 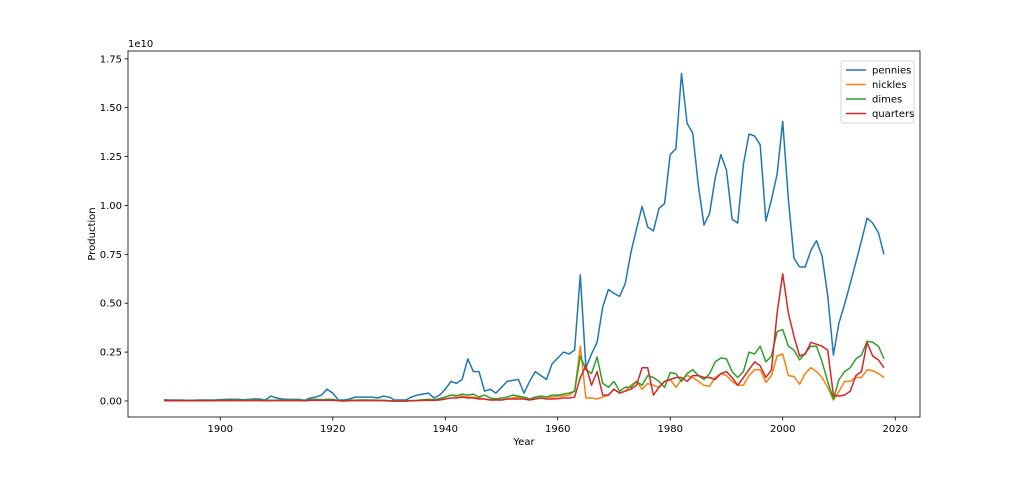 I want to click on y-scale-offset: 1e10, so click(x=140, y=44).